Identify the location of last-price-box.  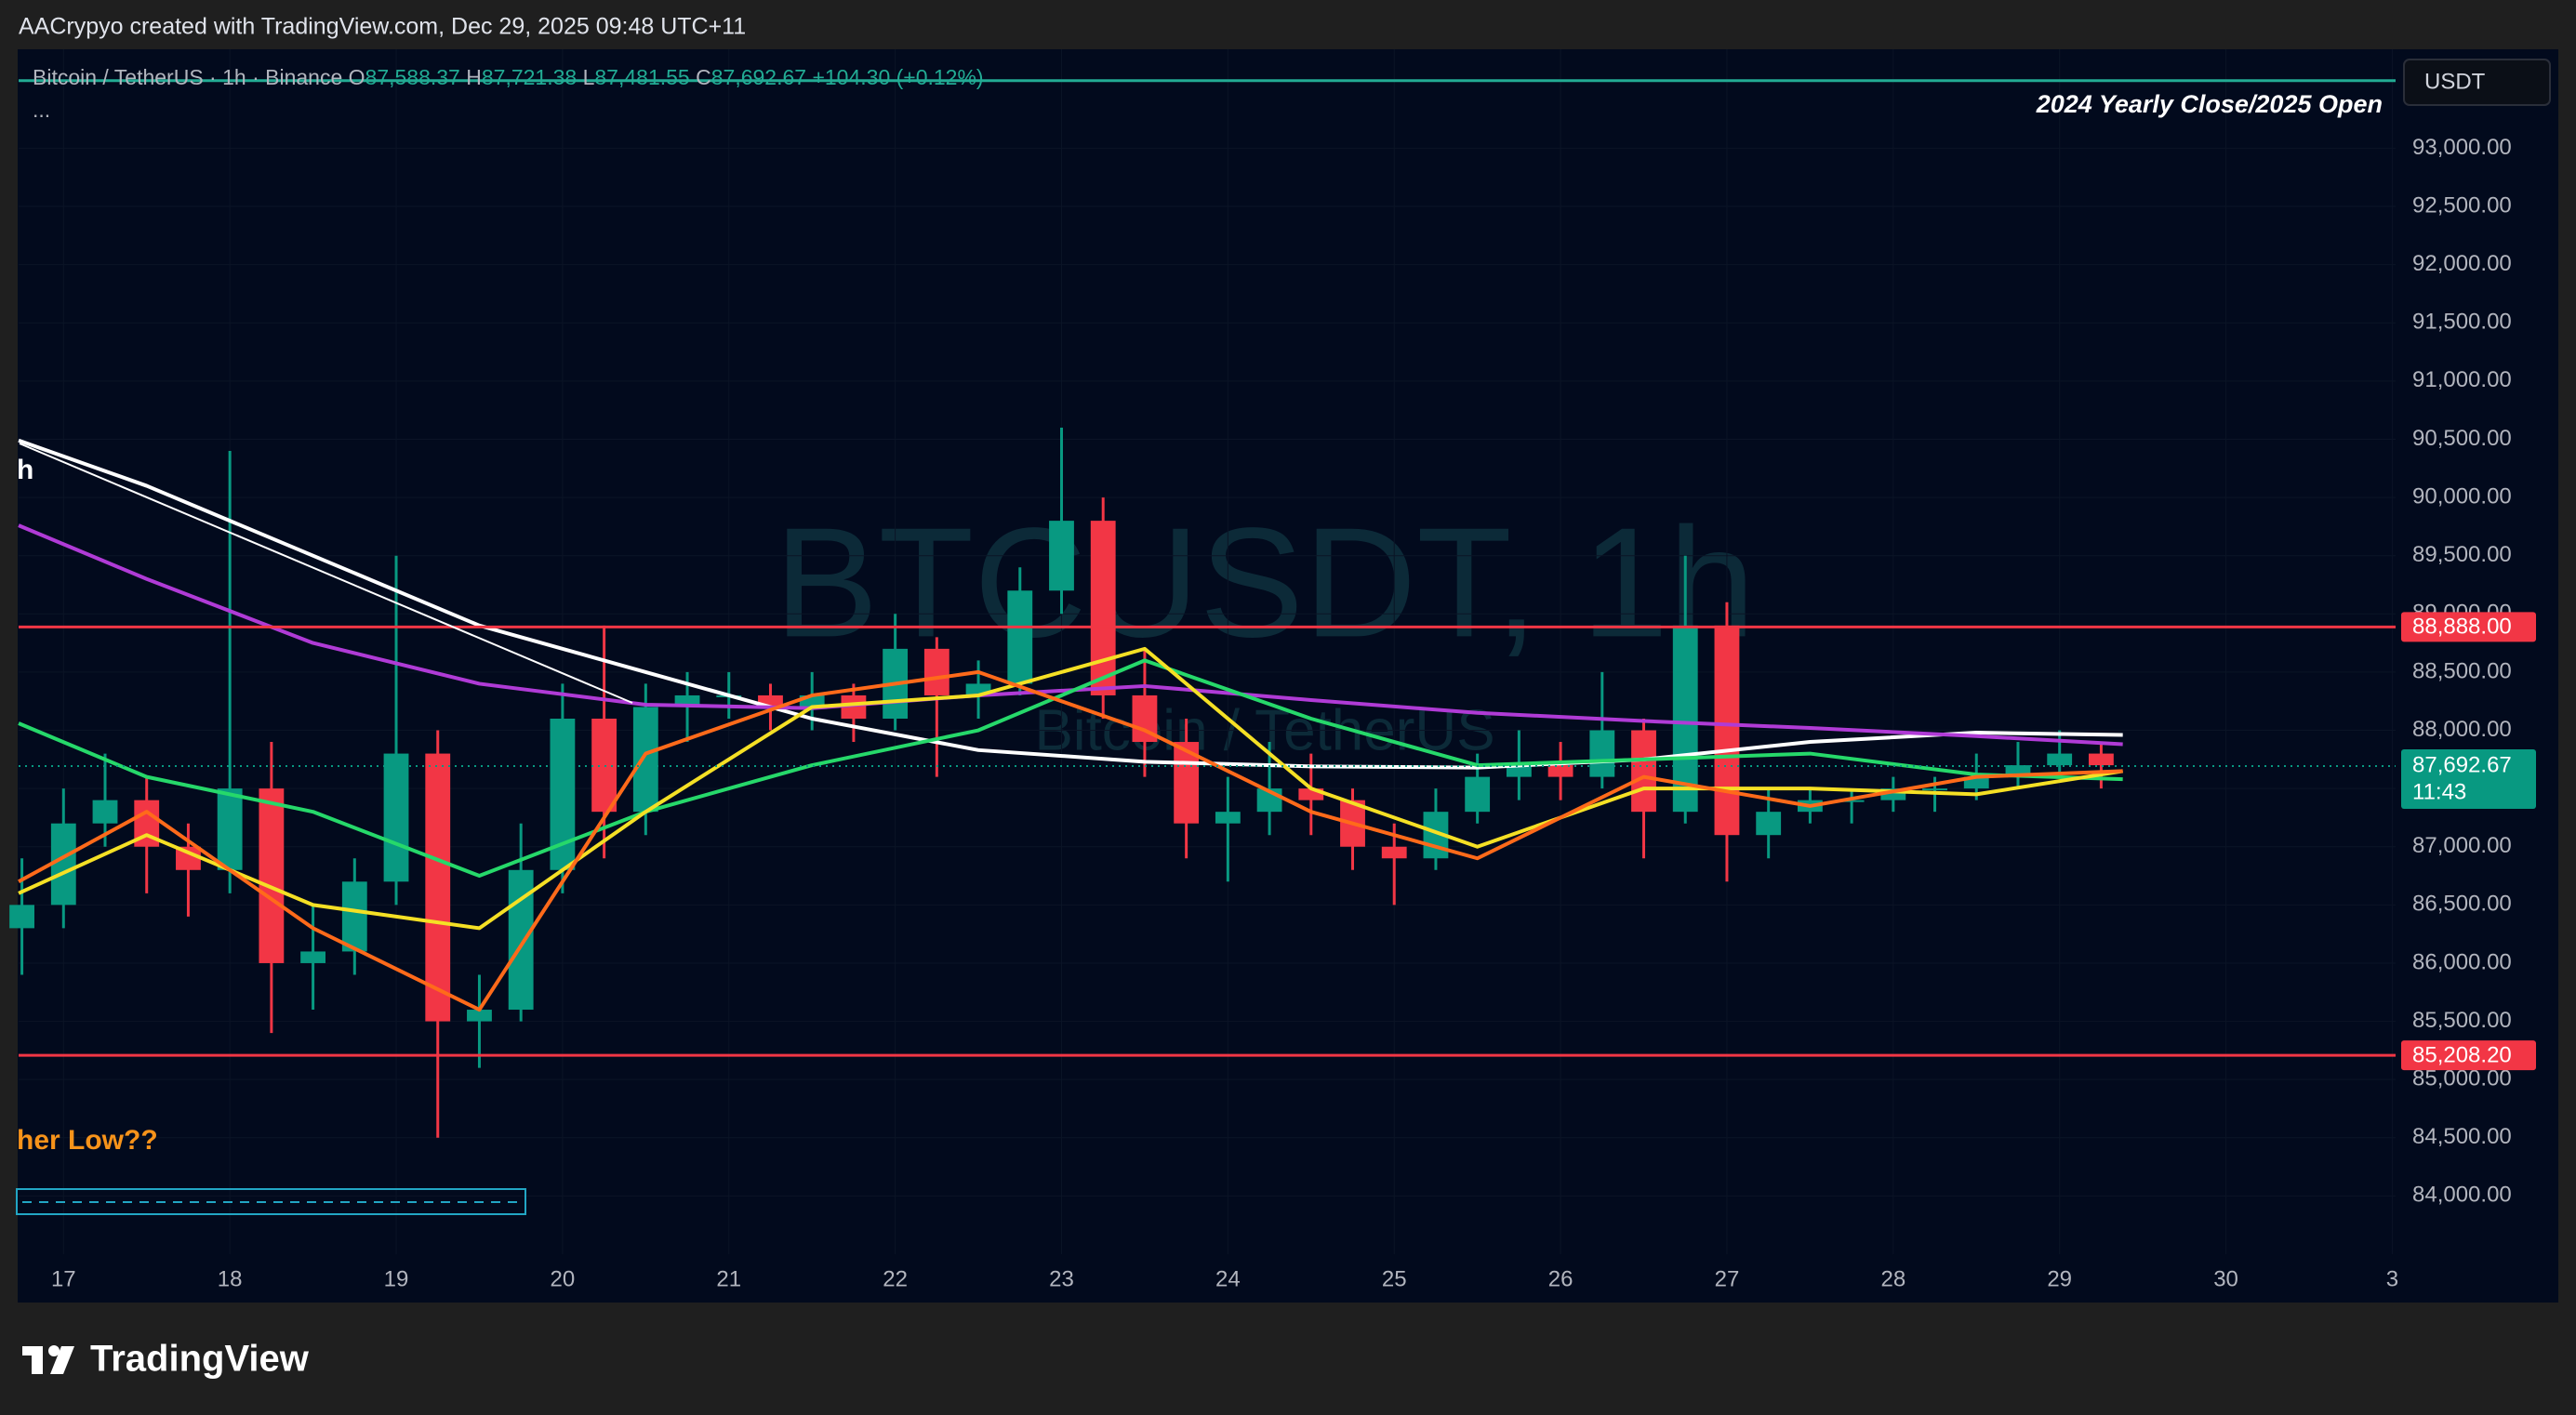
(2468, 779).